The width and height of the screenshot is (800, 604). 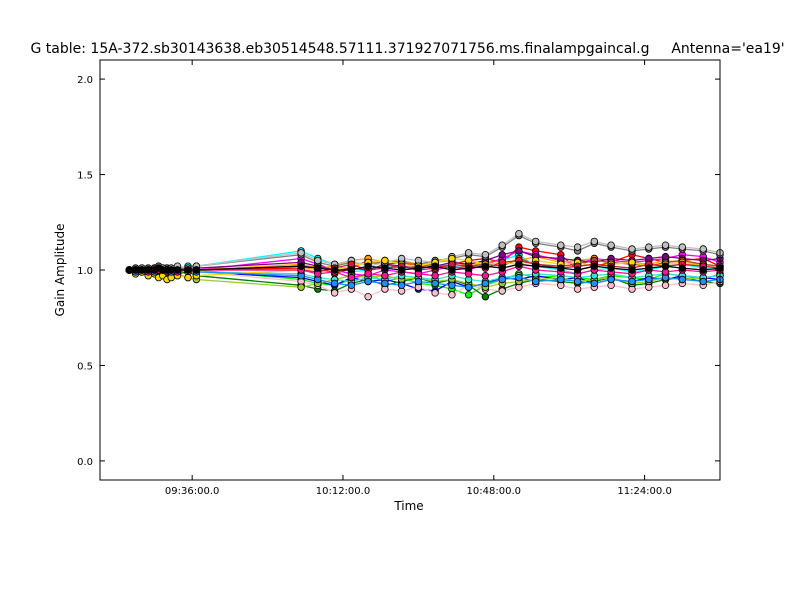 What do you see at coordinates (485, 297) in the screenshot?
I see `series-6-point` at bounding box center [485, 297].